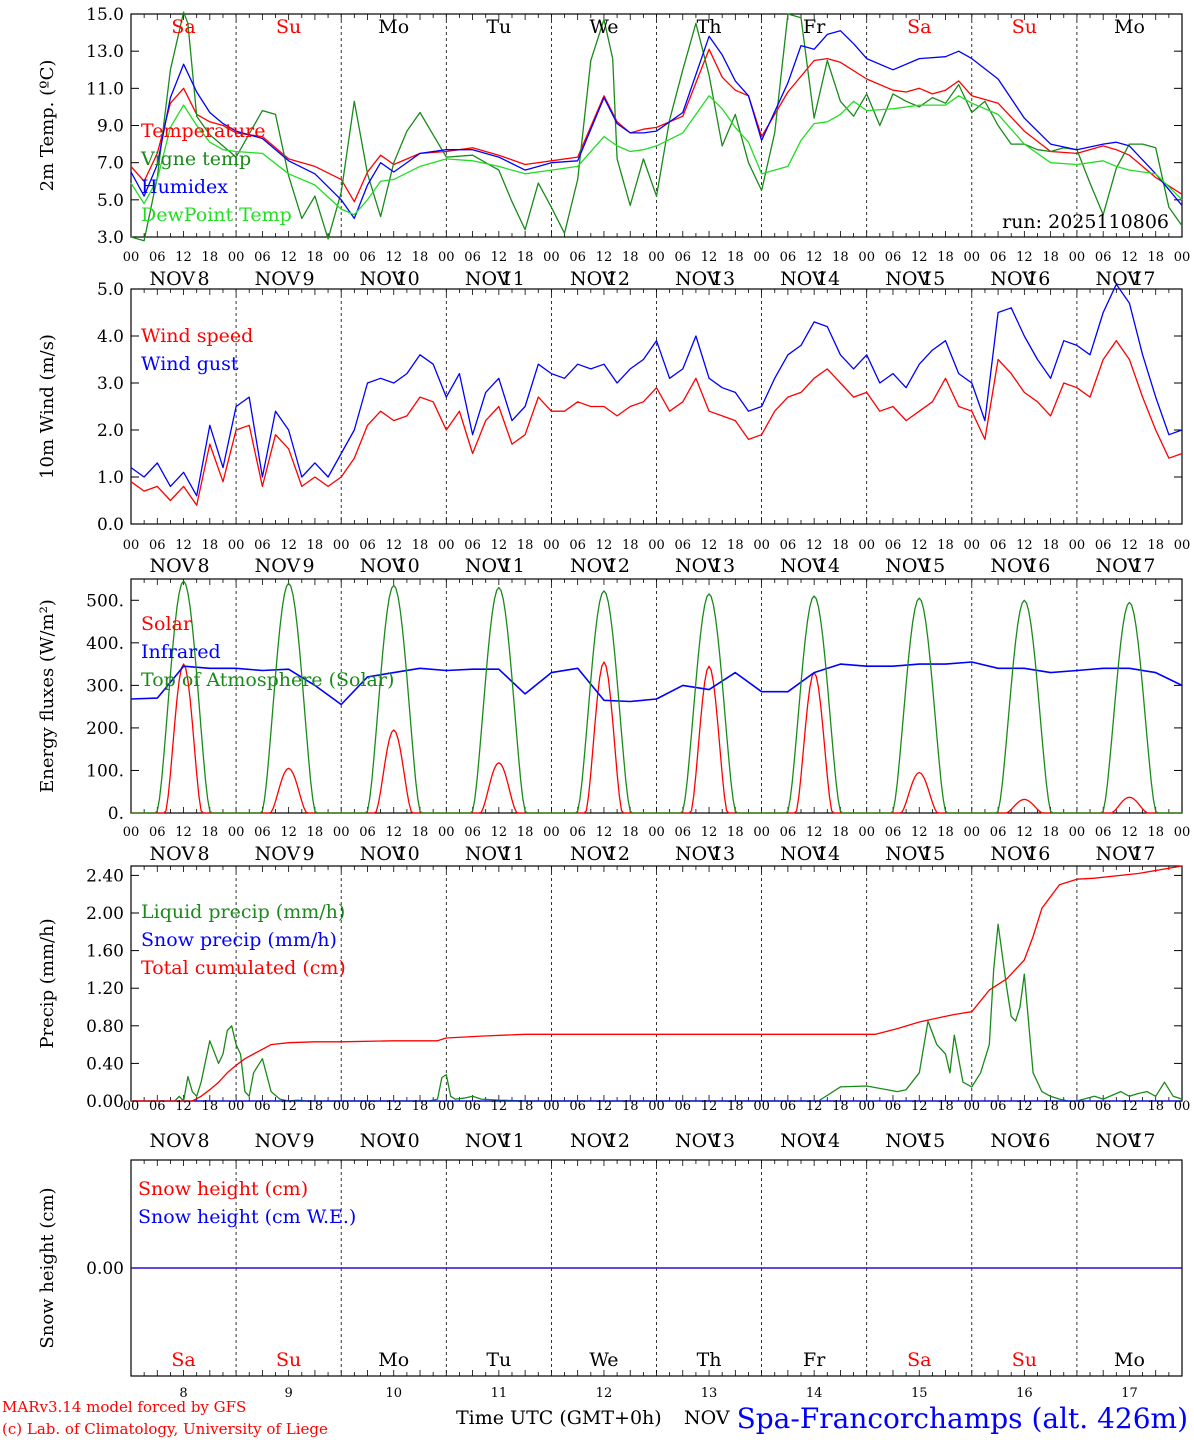  I want to click on wind-ytick-label: 0.0, so click(110, 525).